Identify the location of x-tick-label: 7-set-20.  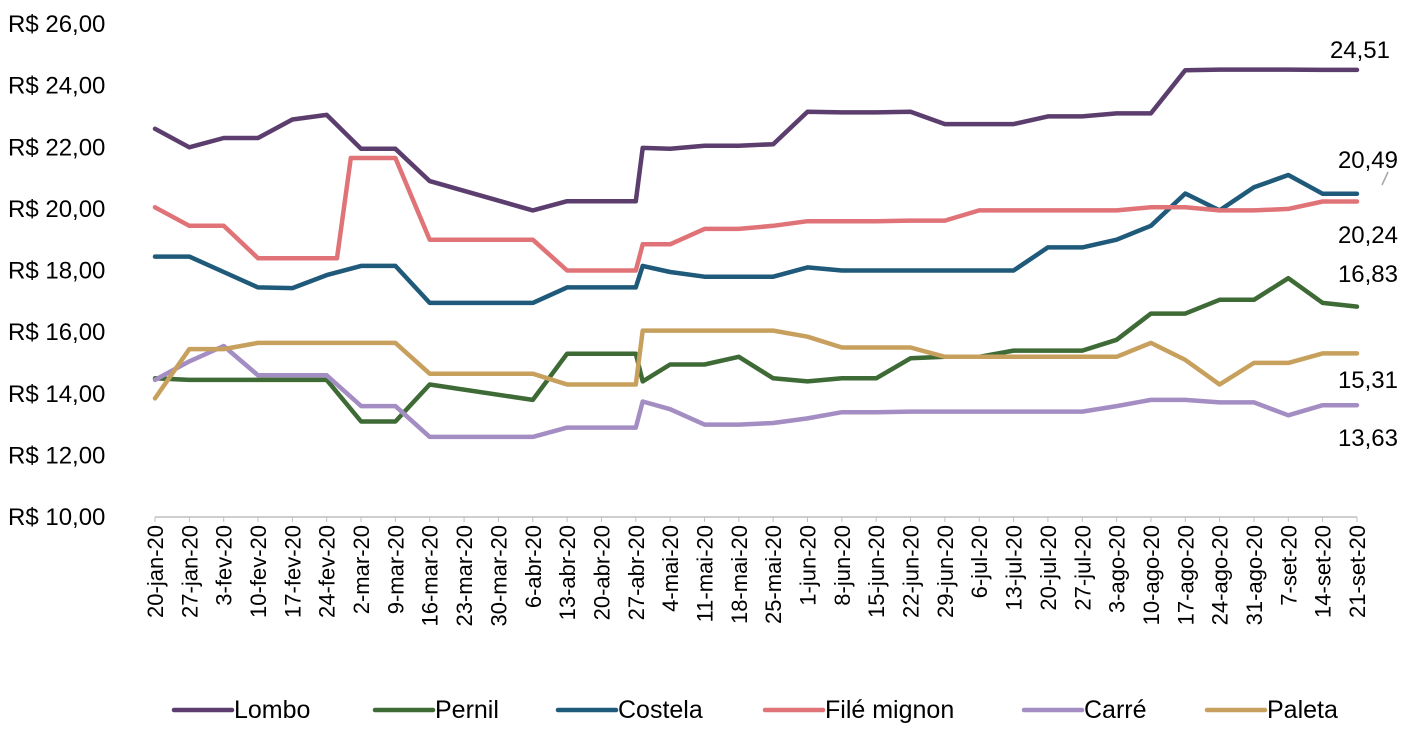
(1288, 565).